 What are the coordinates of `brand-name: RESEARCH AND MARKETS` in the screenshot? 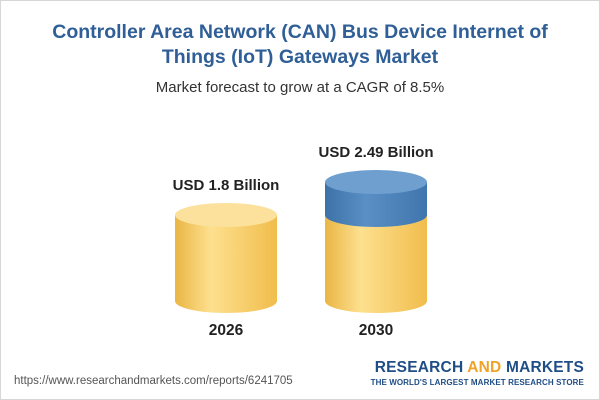 It's located at (479, 367).